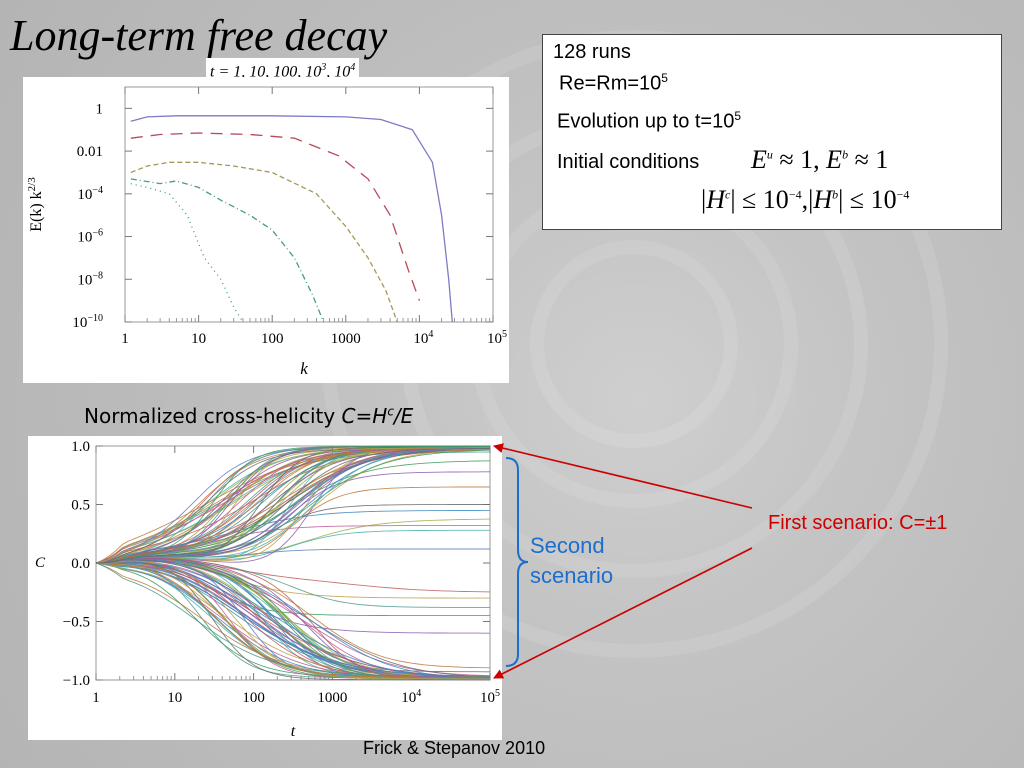 The width and height of the screenshot is (1024, 768). I want to click on plot-frame, so click(309, 204).